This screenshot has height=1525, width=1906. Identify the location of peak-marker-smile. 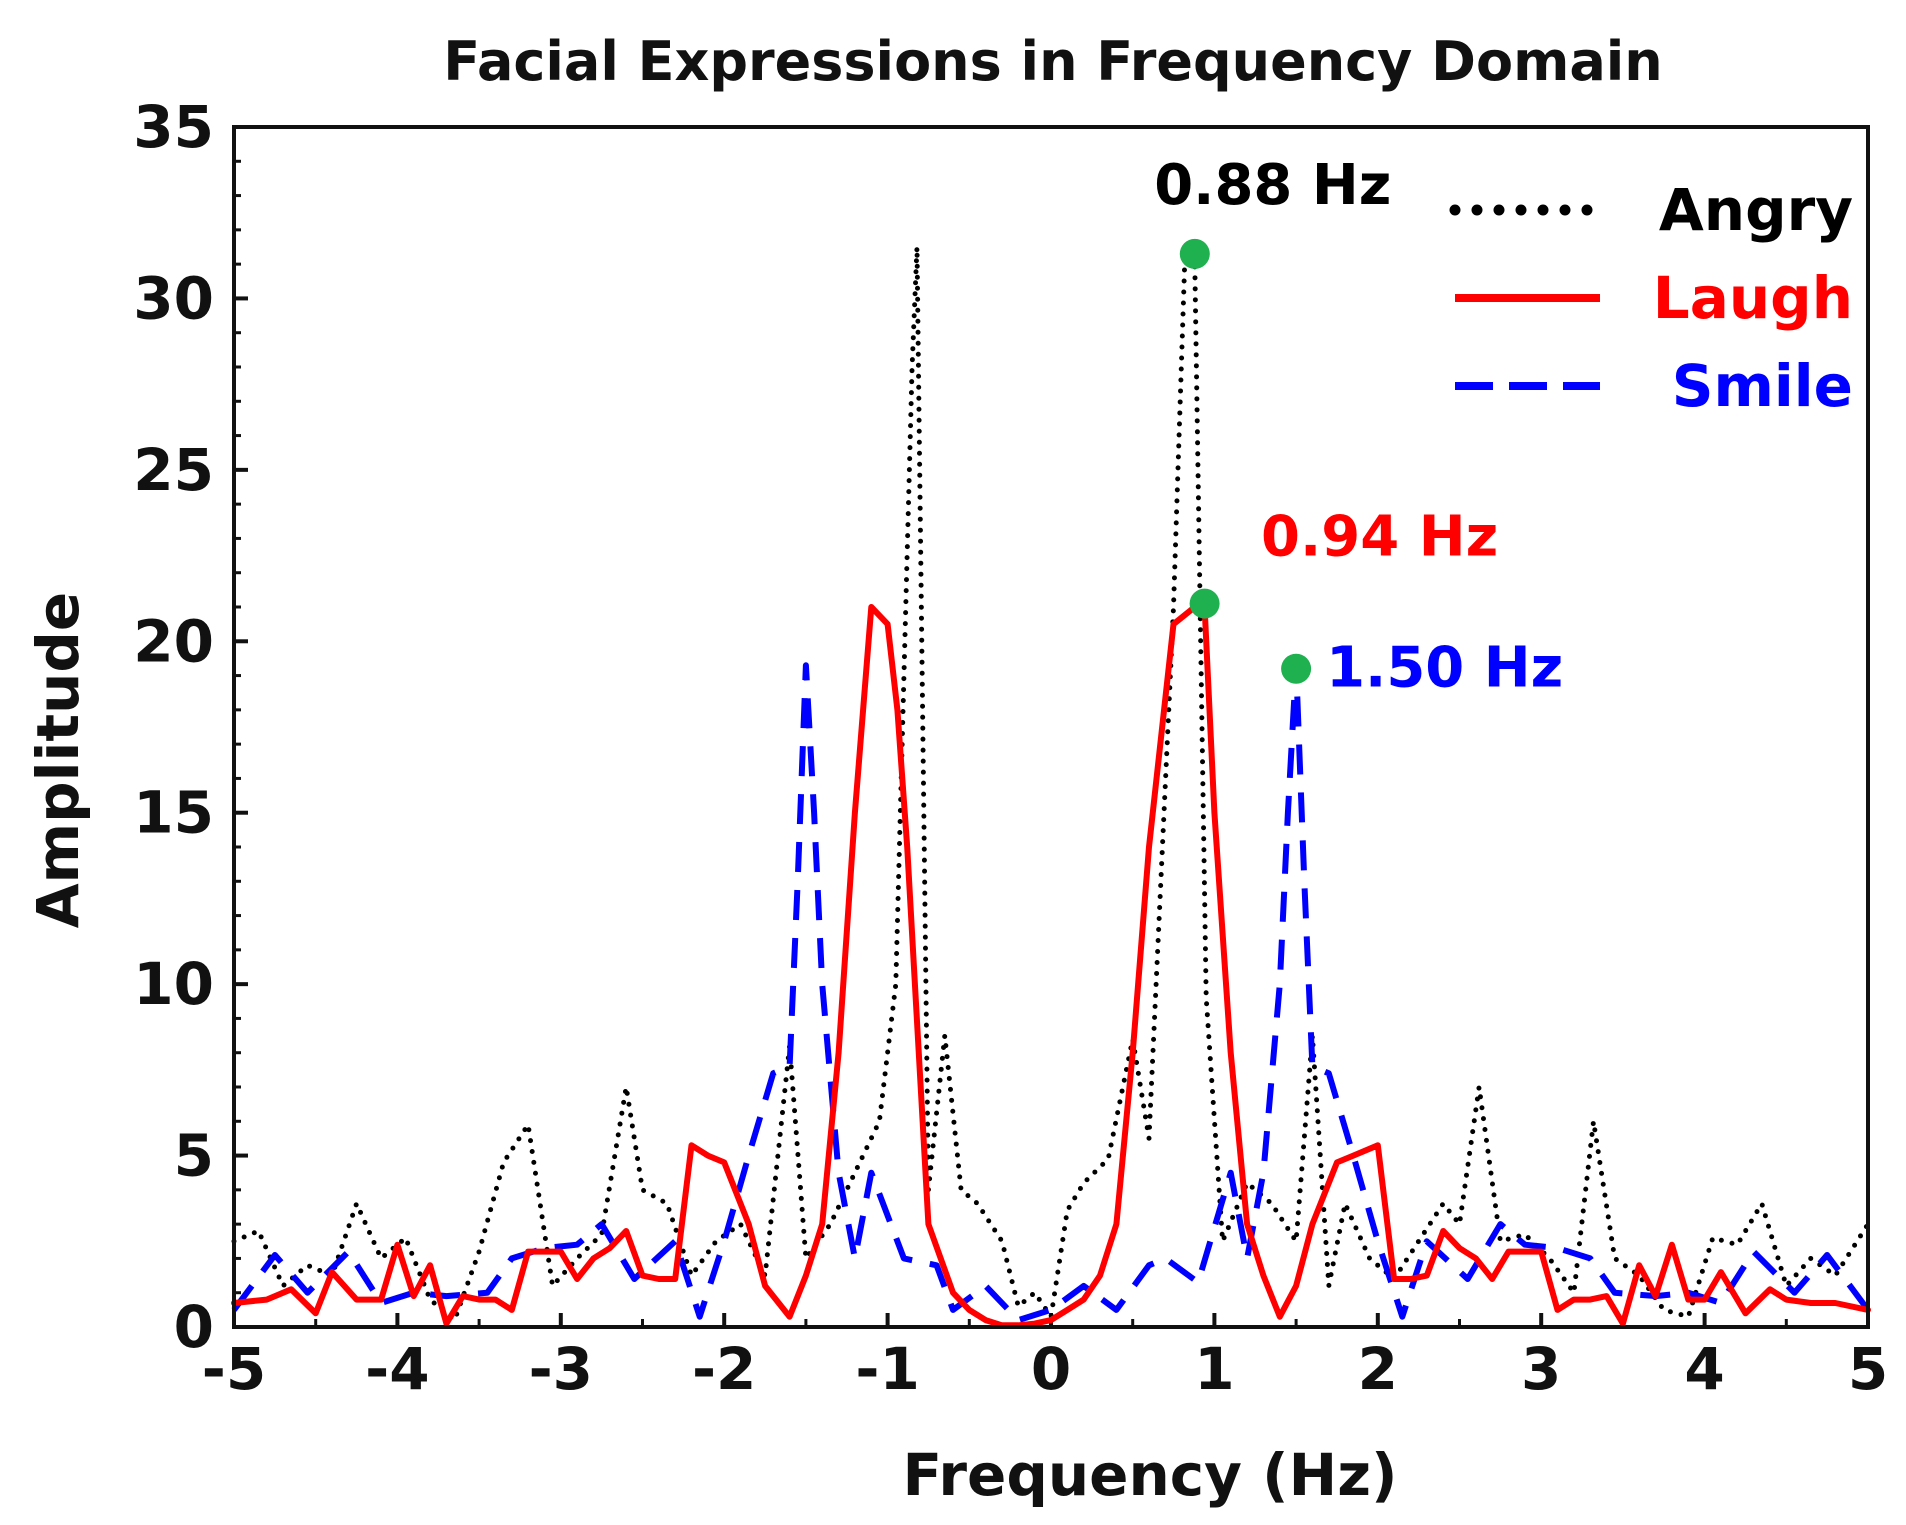
(1296, 668).